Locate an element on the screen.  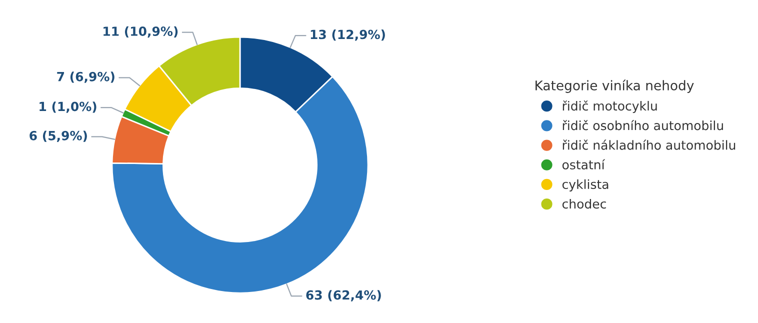
data-label: 1 (1,0%) is located at coordinates (68, 107).